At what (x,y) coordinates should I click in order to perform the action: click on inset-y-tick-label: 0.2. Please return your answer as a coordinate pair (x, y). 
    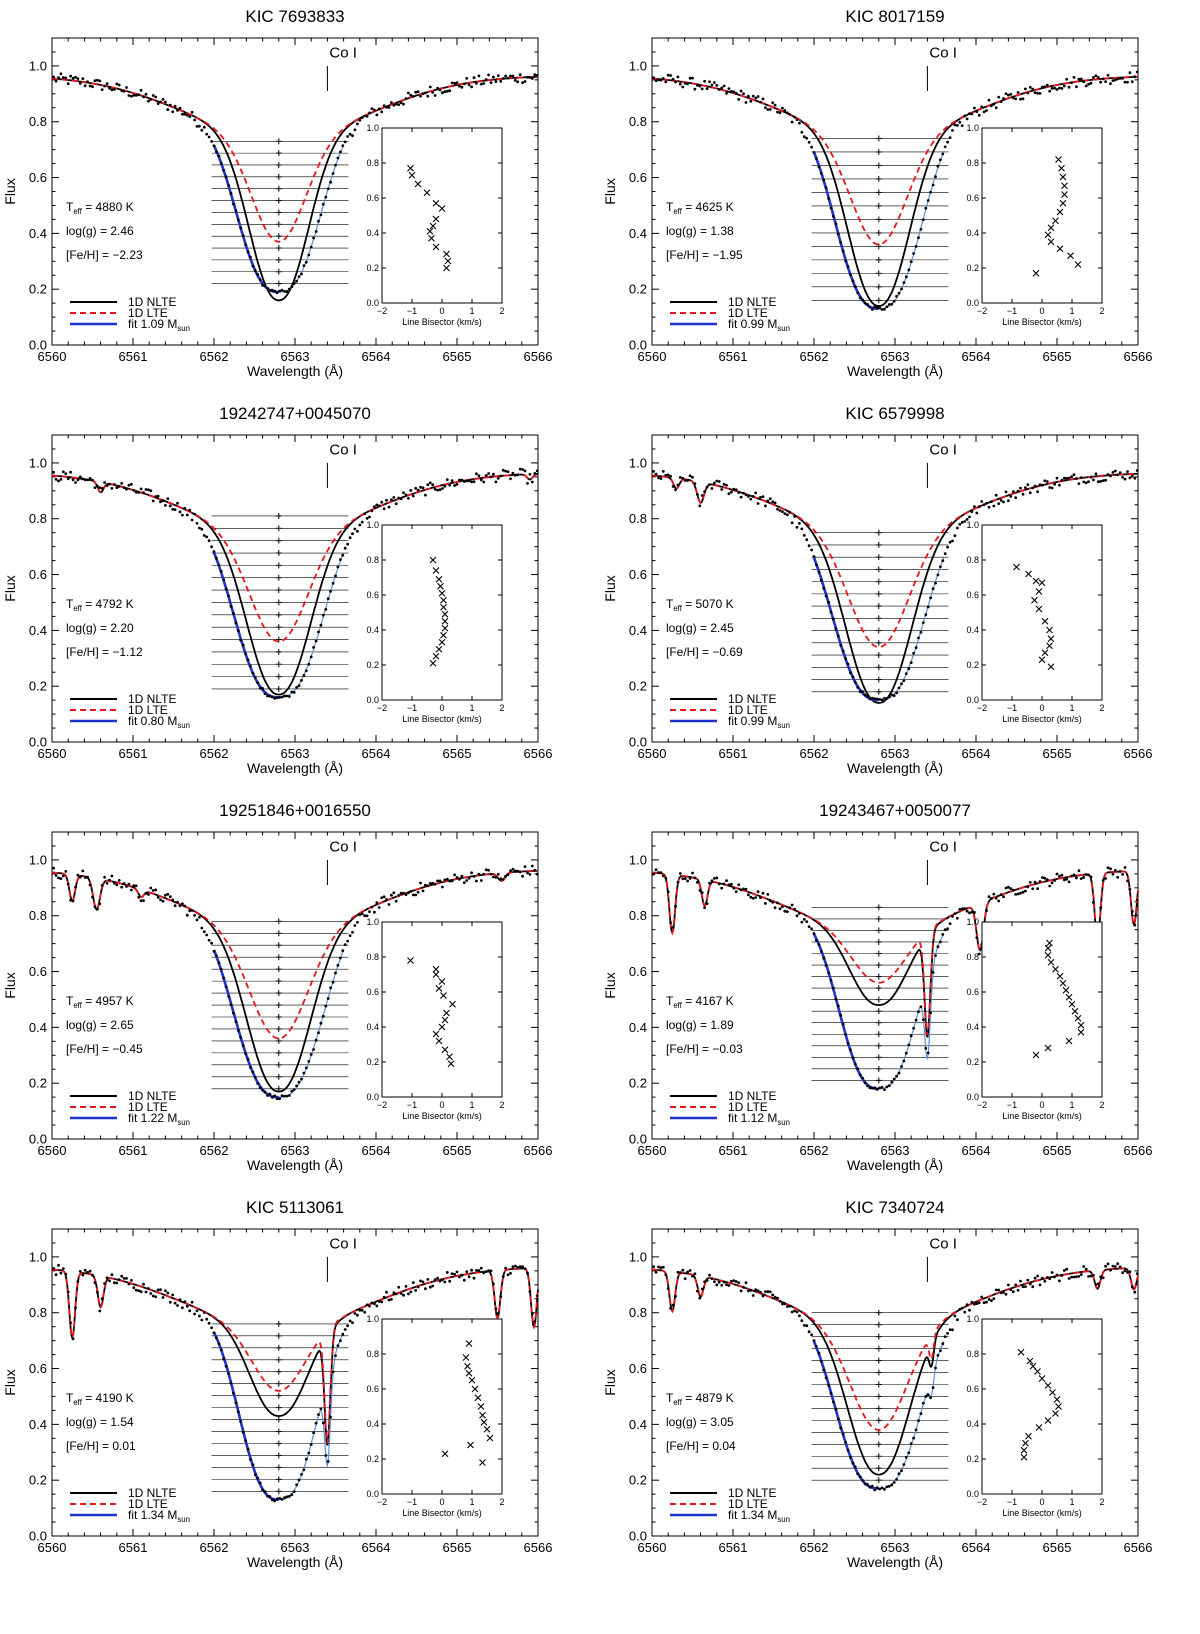
    Looking at the image, I should click on (372, 665).